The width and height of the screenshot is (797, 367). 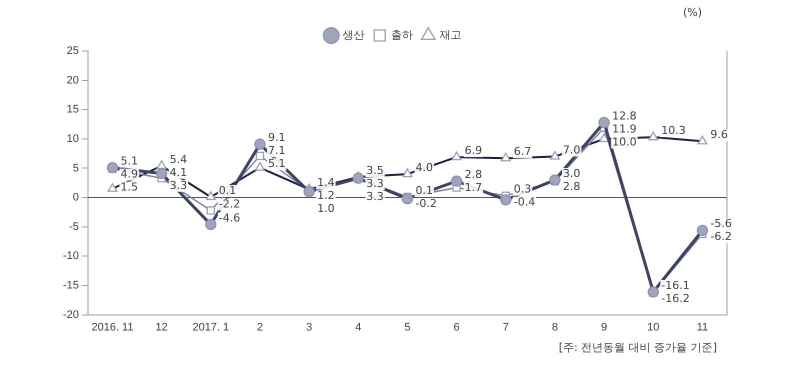 What do you see at coordinates (505, 327) in the screenshot?
I see `x-tick-label: 7` at bounding box center [505, 327].